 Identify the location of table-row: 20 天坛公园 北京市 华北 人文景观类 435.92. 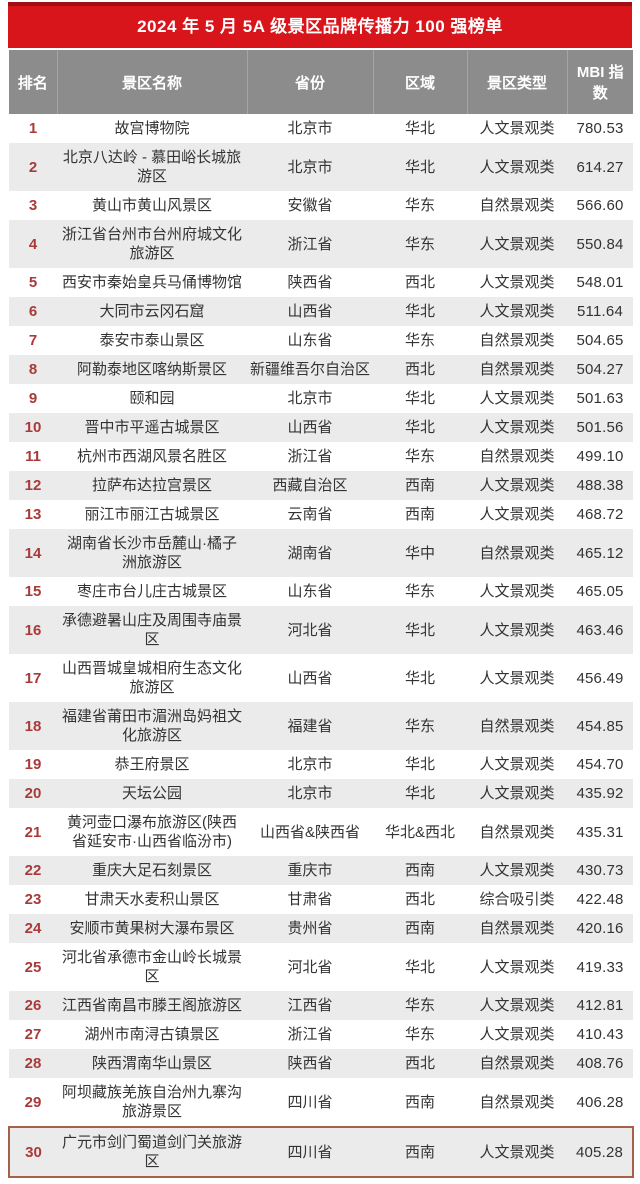
(321, 793).